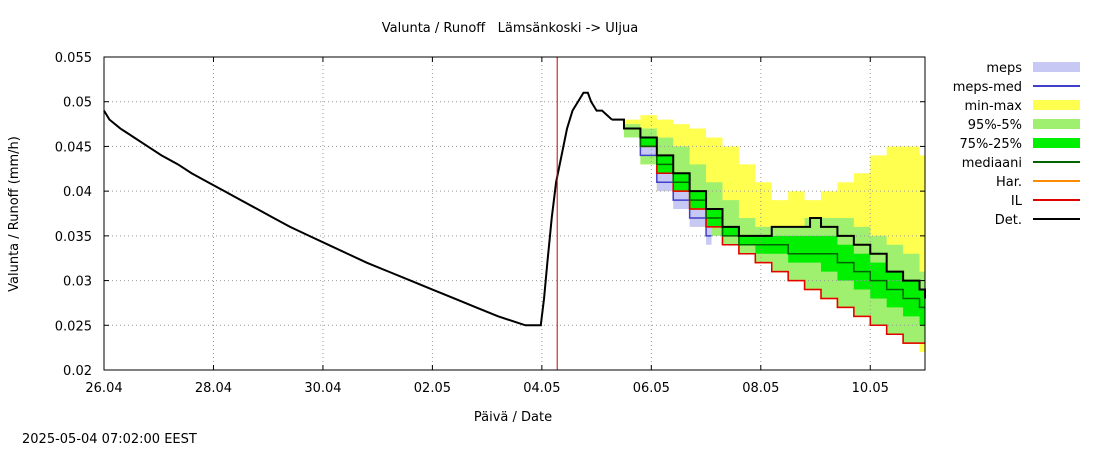 Image resolution: width=1100 pixels, height=450 pixels. What do you see at coordinates (995, 125) in the screenshot?
I see `legend-label-p95_5: 95%-5%` at bounding box center [995, 125].